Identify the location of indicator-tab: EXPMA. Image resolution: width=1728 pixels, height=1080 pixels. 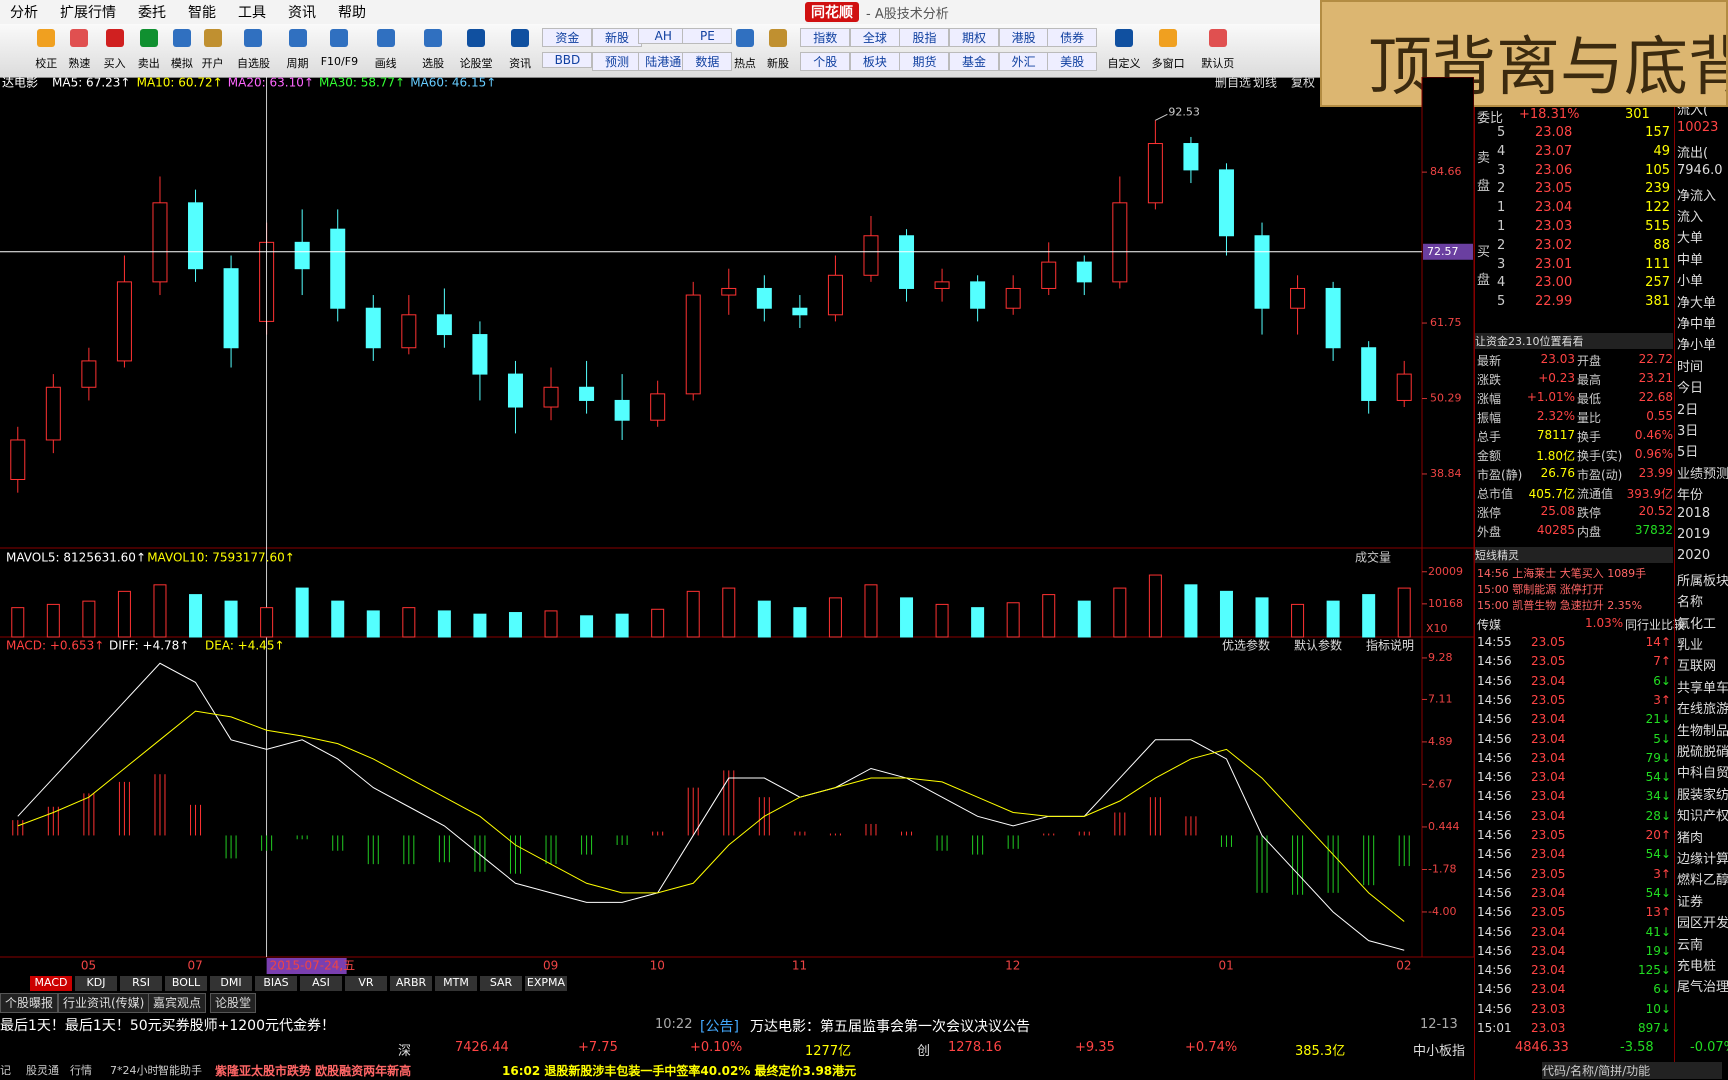
(546, 983).